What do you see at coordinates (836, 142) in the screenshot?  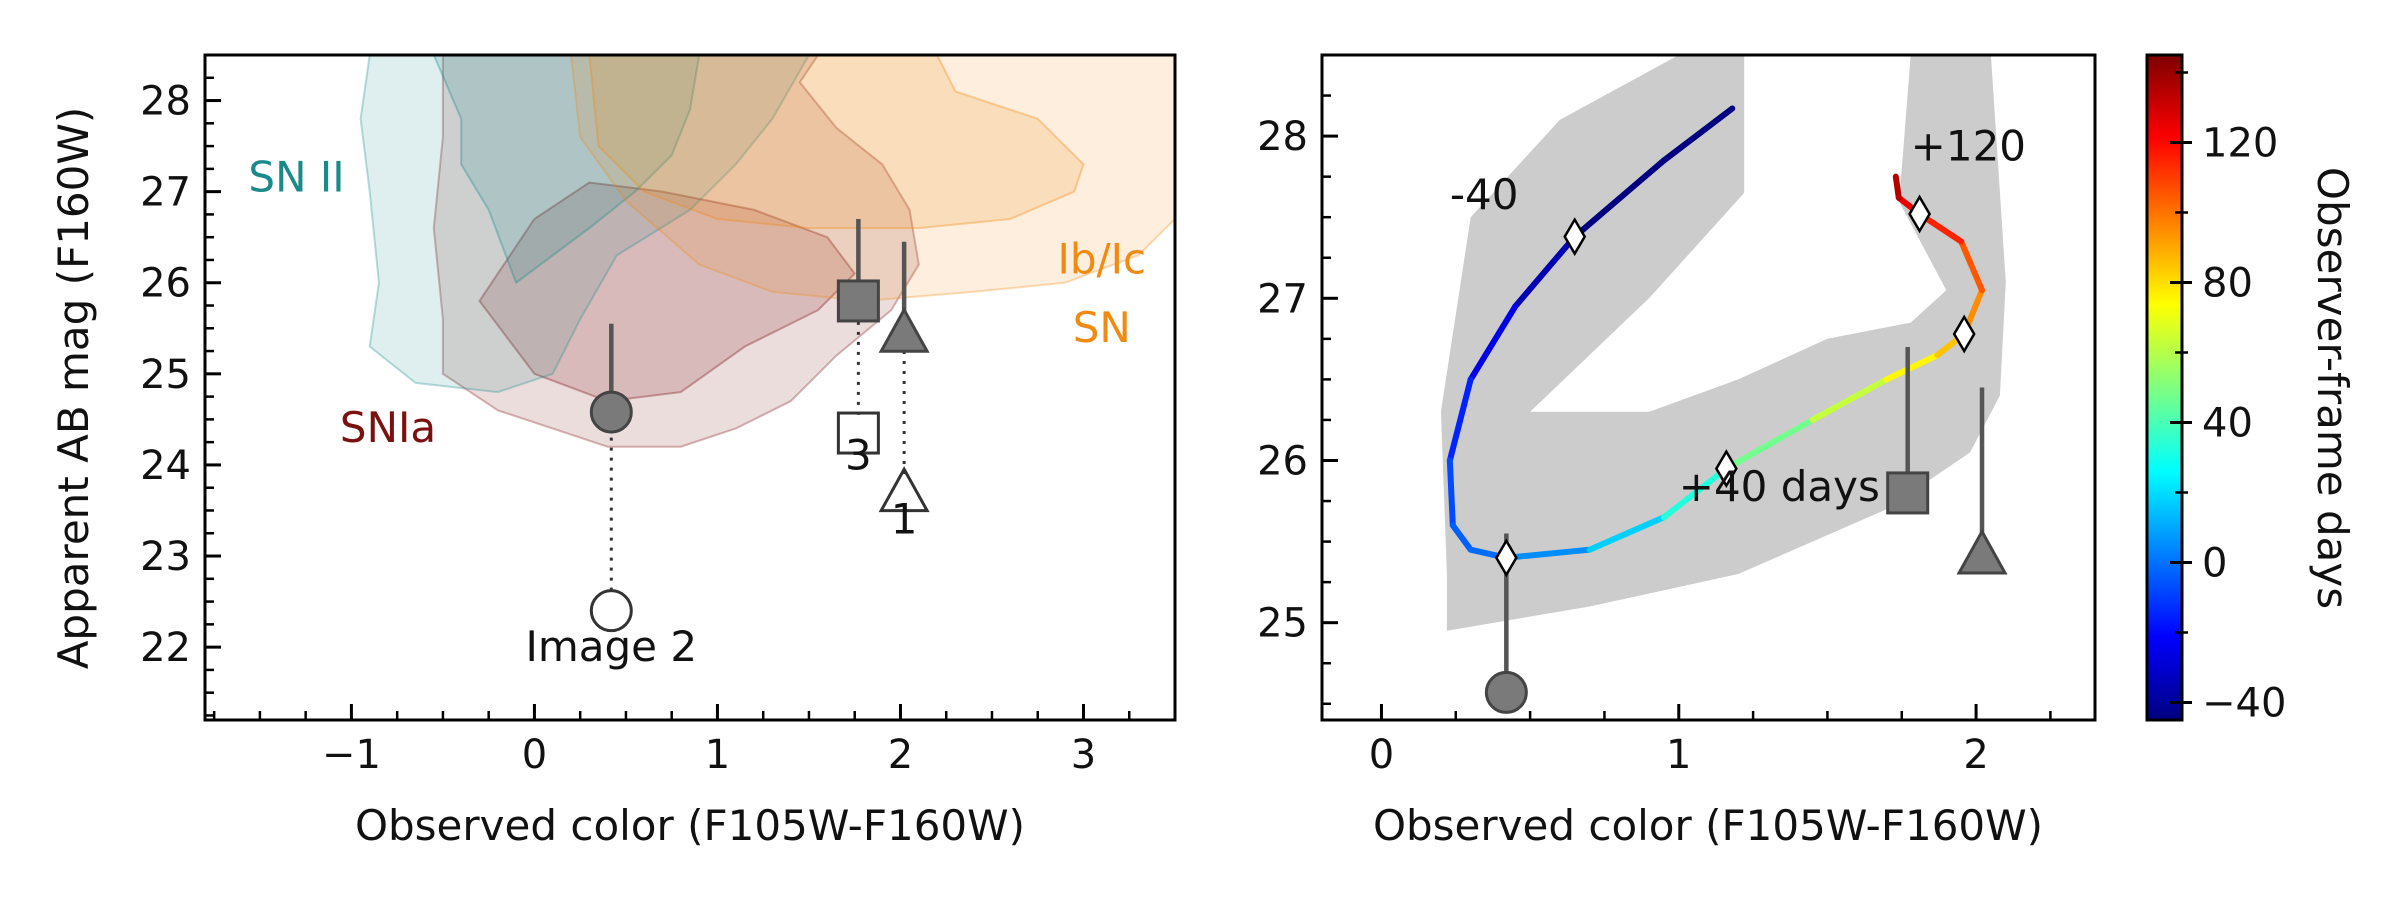 I see `sn-ib-ic-inner-contour` at bounding box center [836, 142].